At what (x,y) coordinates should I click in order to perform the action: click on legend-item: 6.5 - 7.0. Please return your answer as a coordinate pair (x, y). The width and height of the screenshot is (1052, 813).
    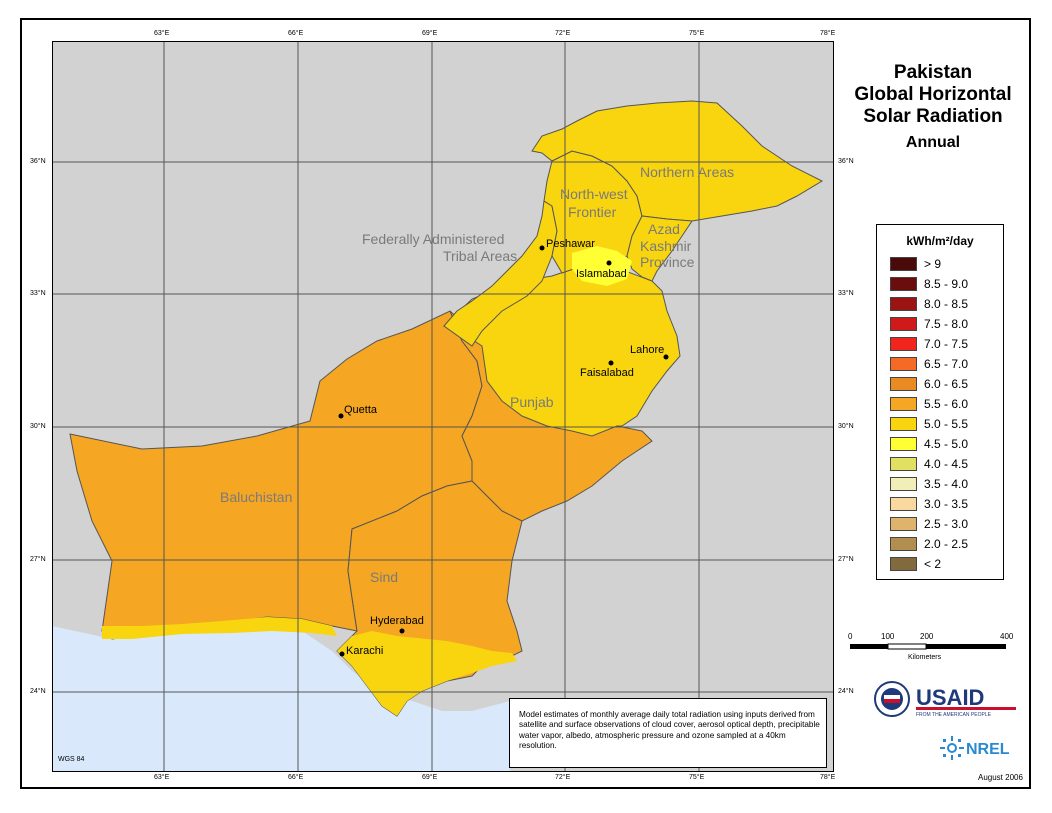
    Looking at the image, I should click on (940, 364).